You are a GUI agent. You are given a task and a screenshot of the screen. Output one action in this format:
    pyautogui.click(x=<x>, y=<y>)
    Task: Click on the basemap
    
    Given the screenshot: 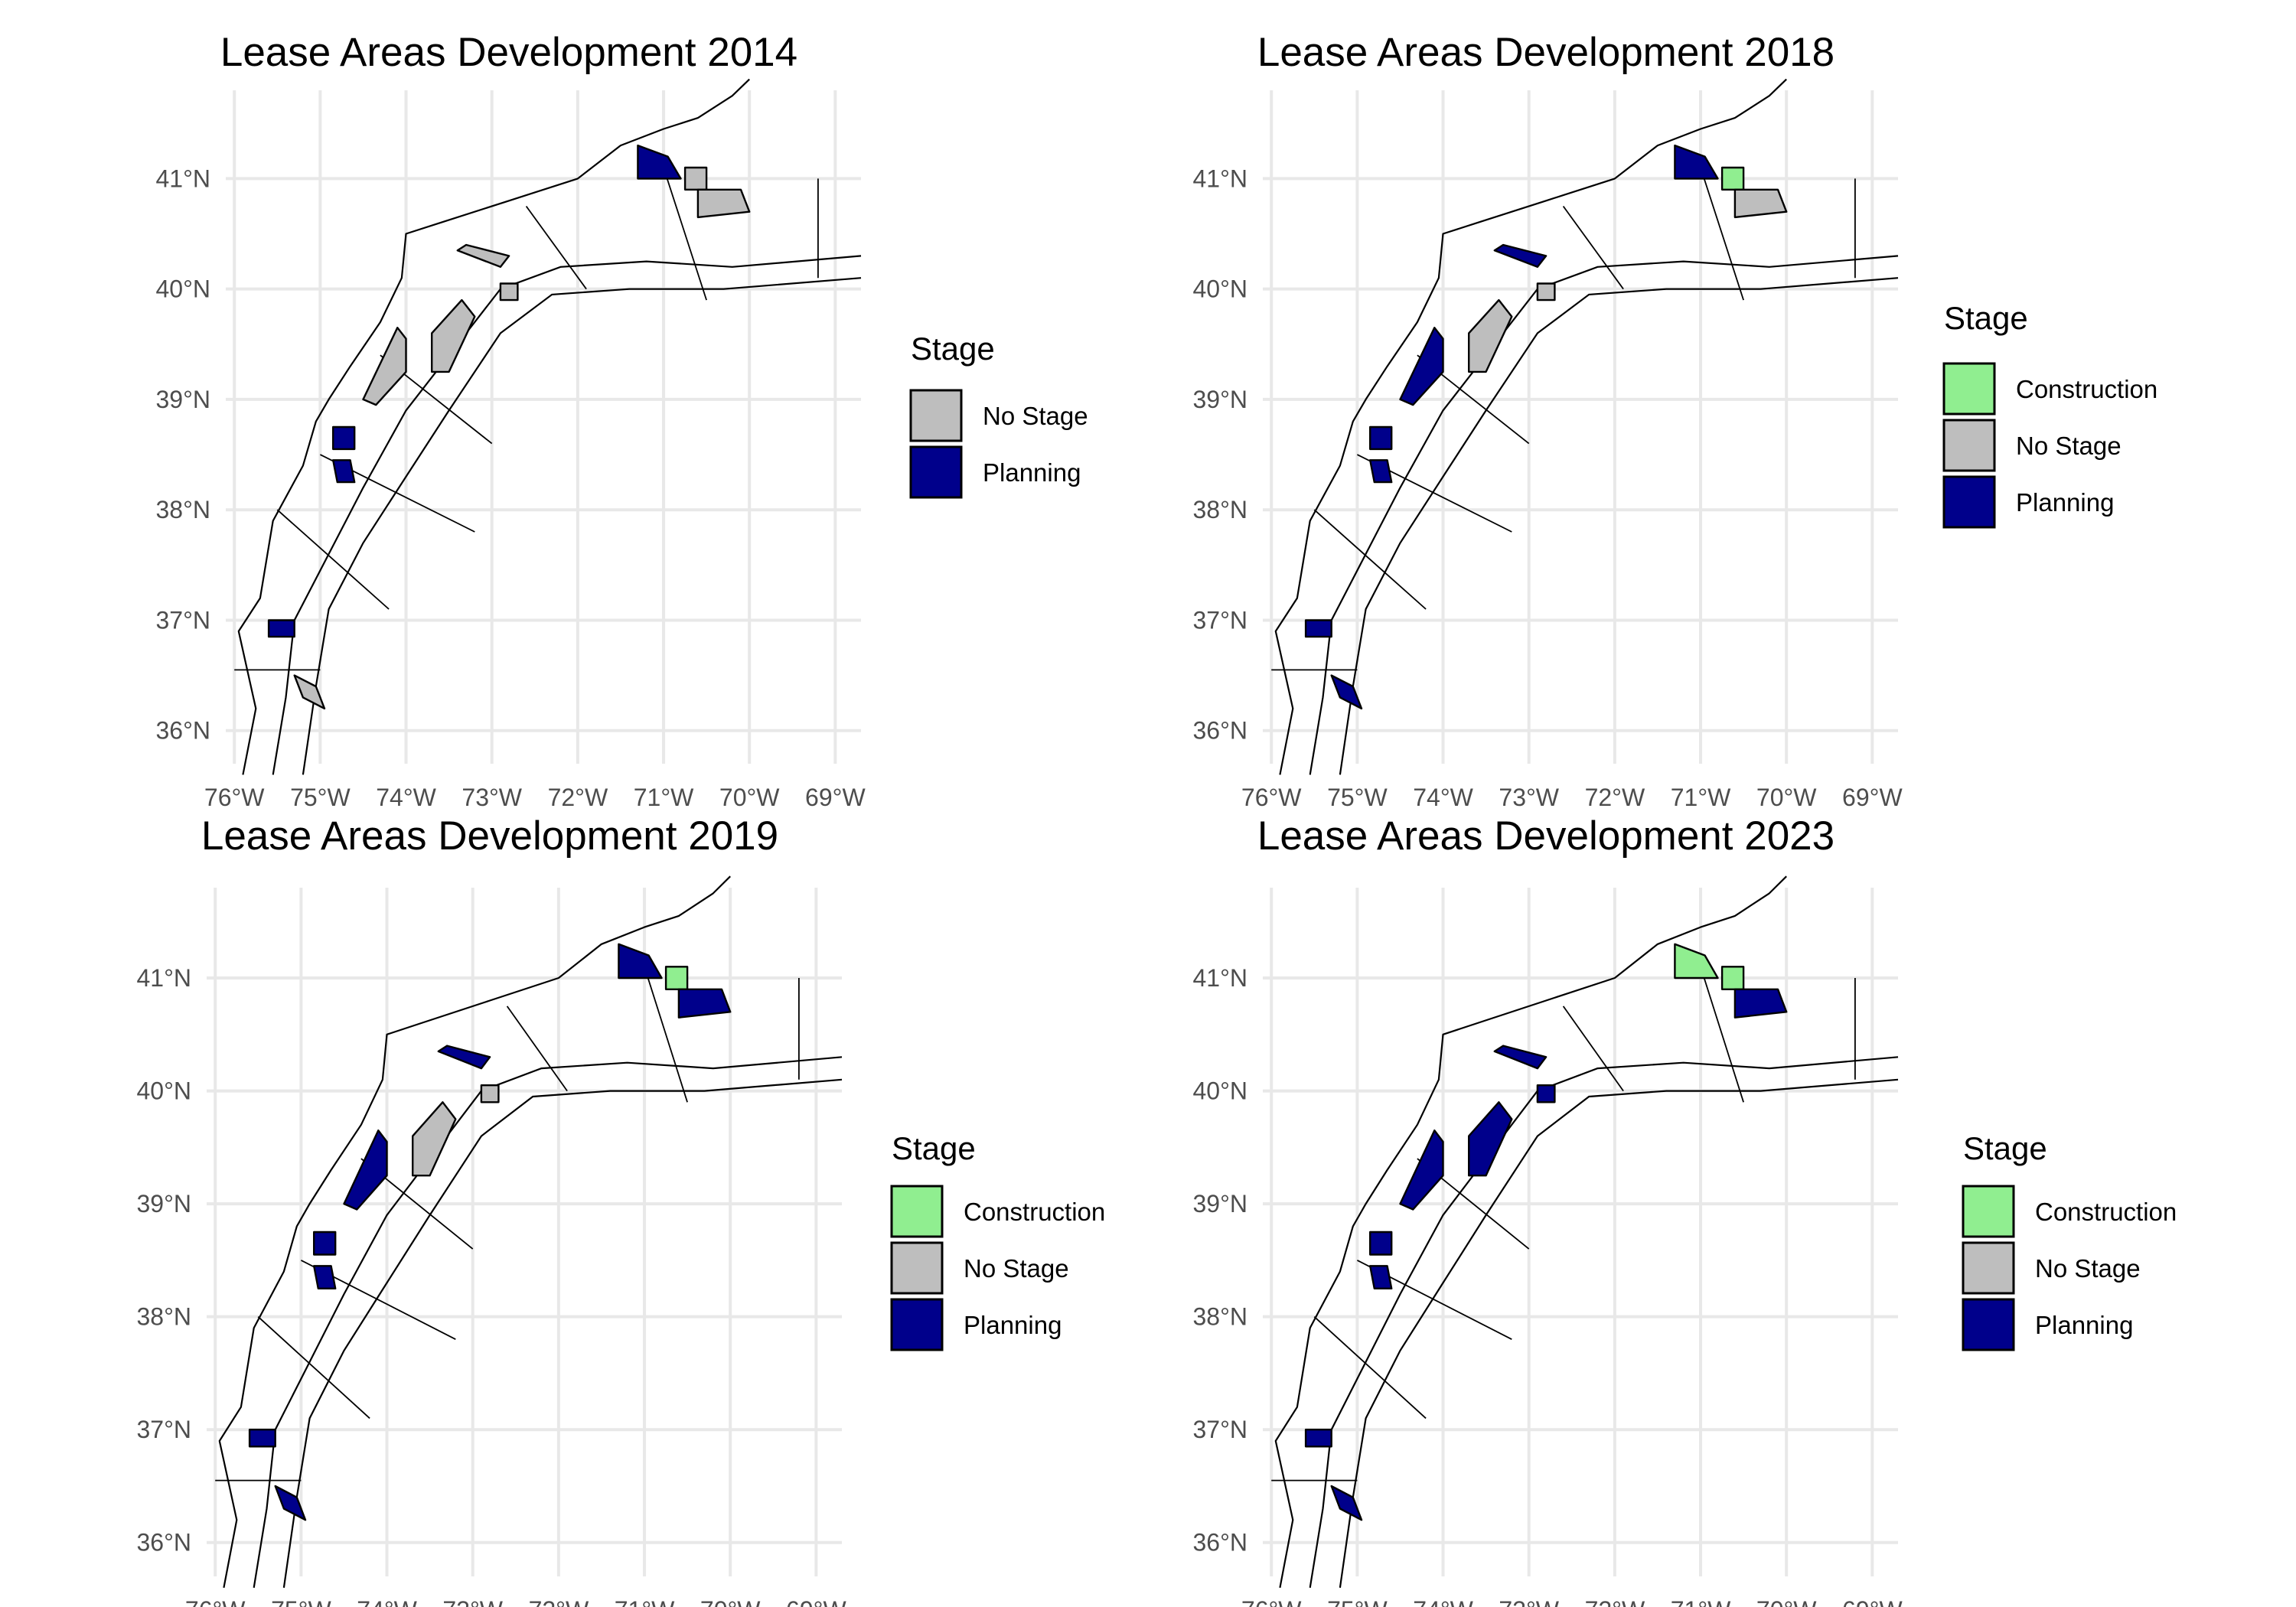 What is the action you would take?
    pyautogui.click(x=548, y=426)
    